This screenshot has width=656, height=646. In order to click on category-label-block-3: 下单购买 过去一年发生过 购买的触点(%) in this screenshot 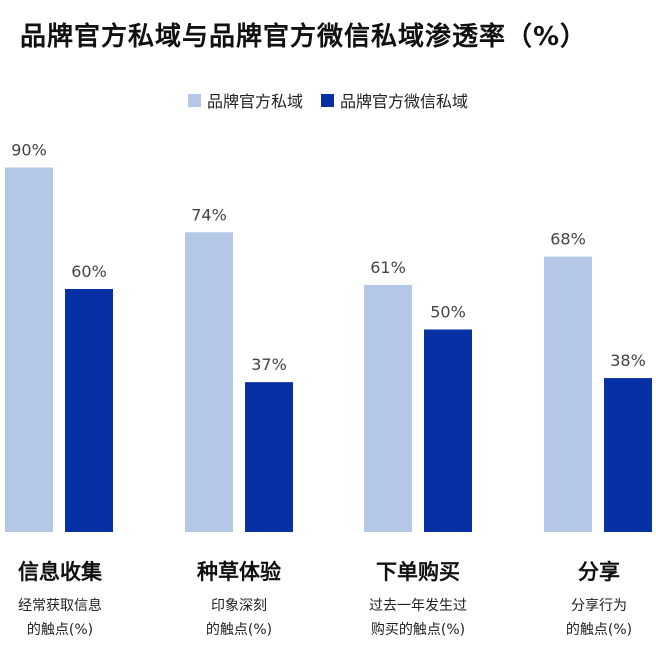, I will do `click(418, 599)`.